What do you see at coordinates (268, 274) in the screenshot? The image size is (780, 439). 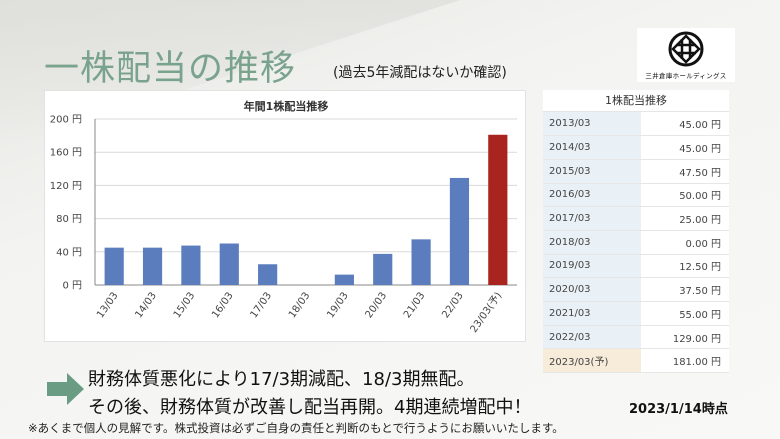 I see `bar-17/03` at bounding box center [268, 274].